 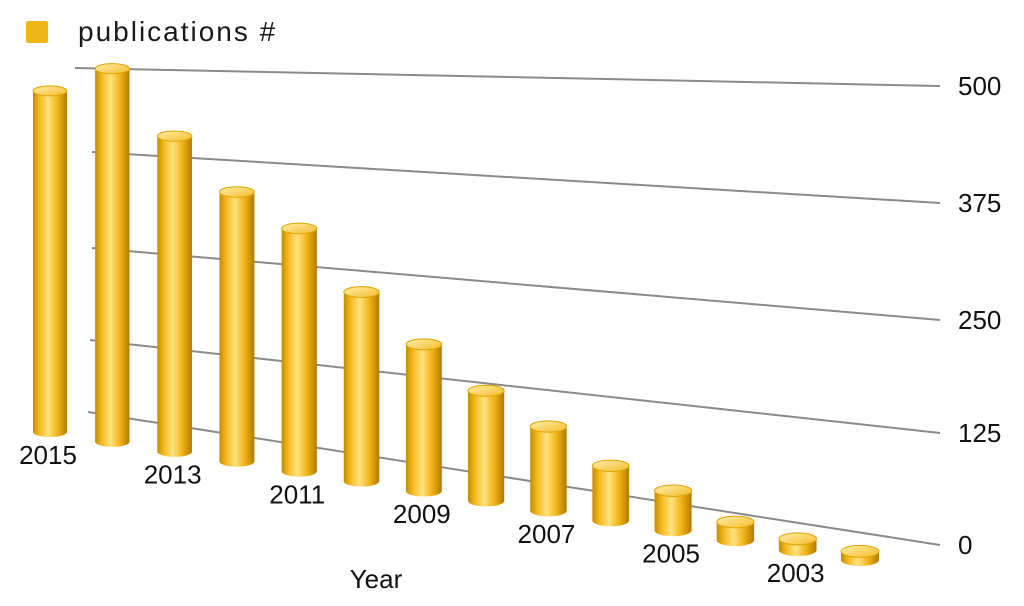 I want to click on legend: publications #, so click(x=151, y=32).